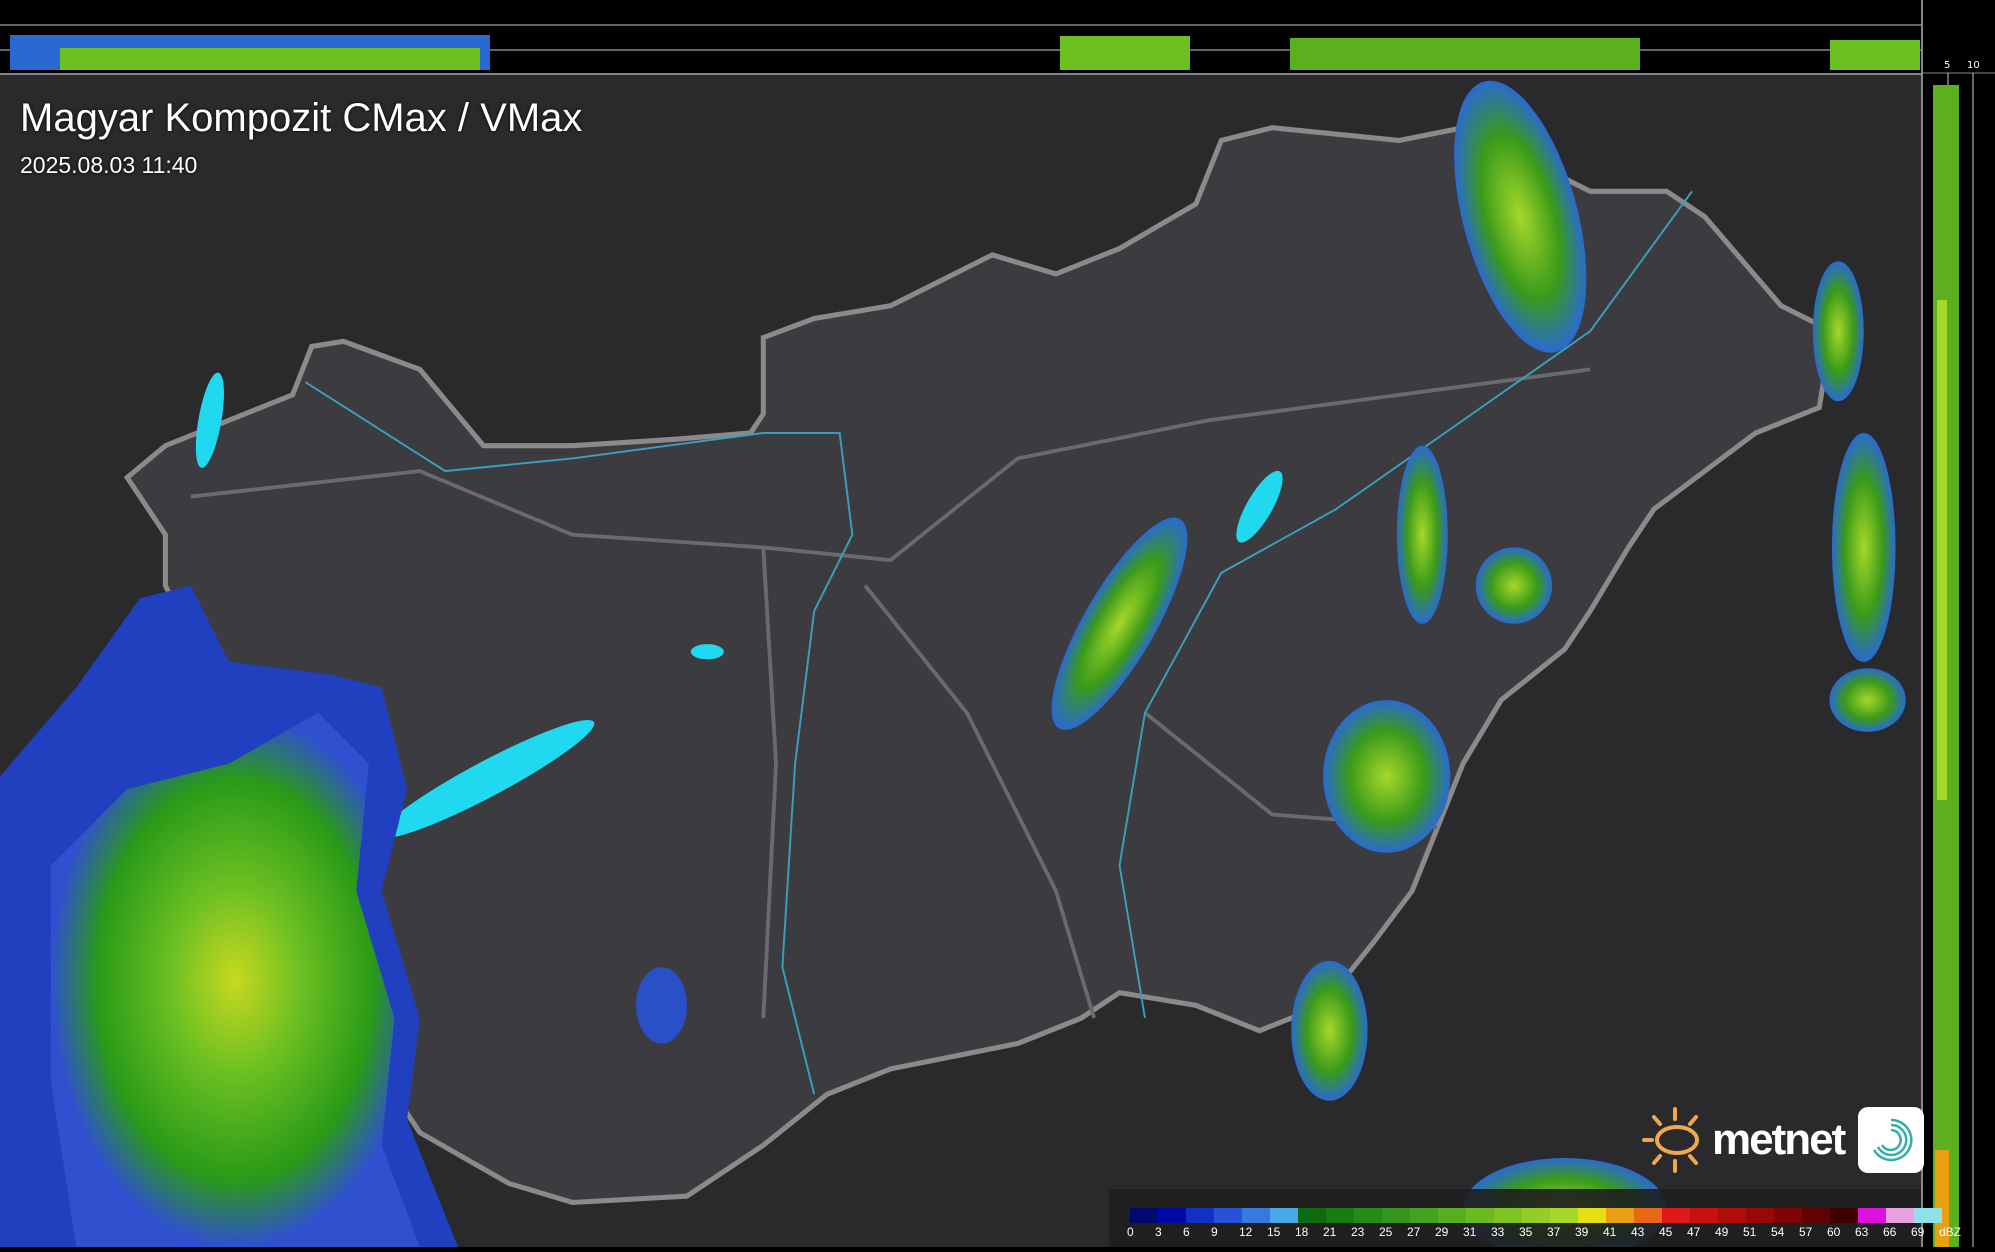 The image size is (1995, 1252). What do you see at coordinates (1302, 1232) in the screenshot?
I see `legend-label: 18` at bounding box center [1302, 1232].